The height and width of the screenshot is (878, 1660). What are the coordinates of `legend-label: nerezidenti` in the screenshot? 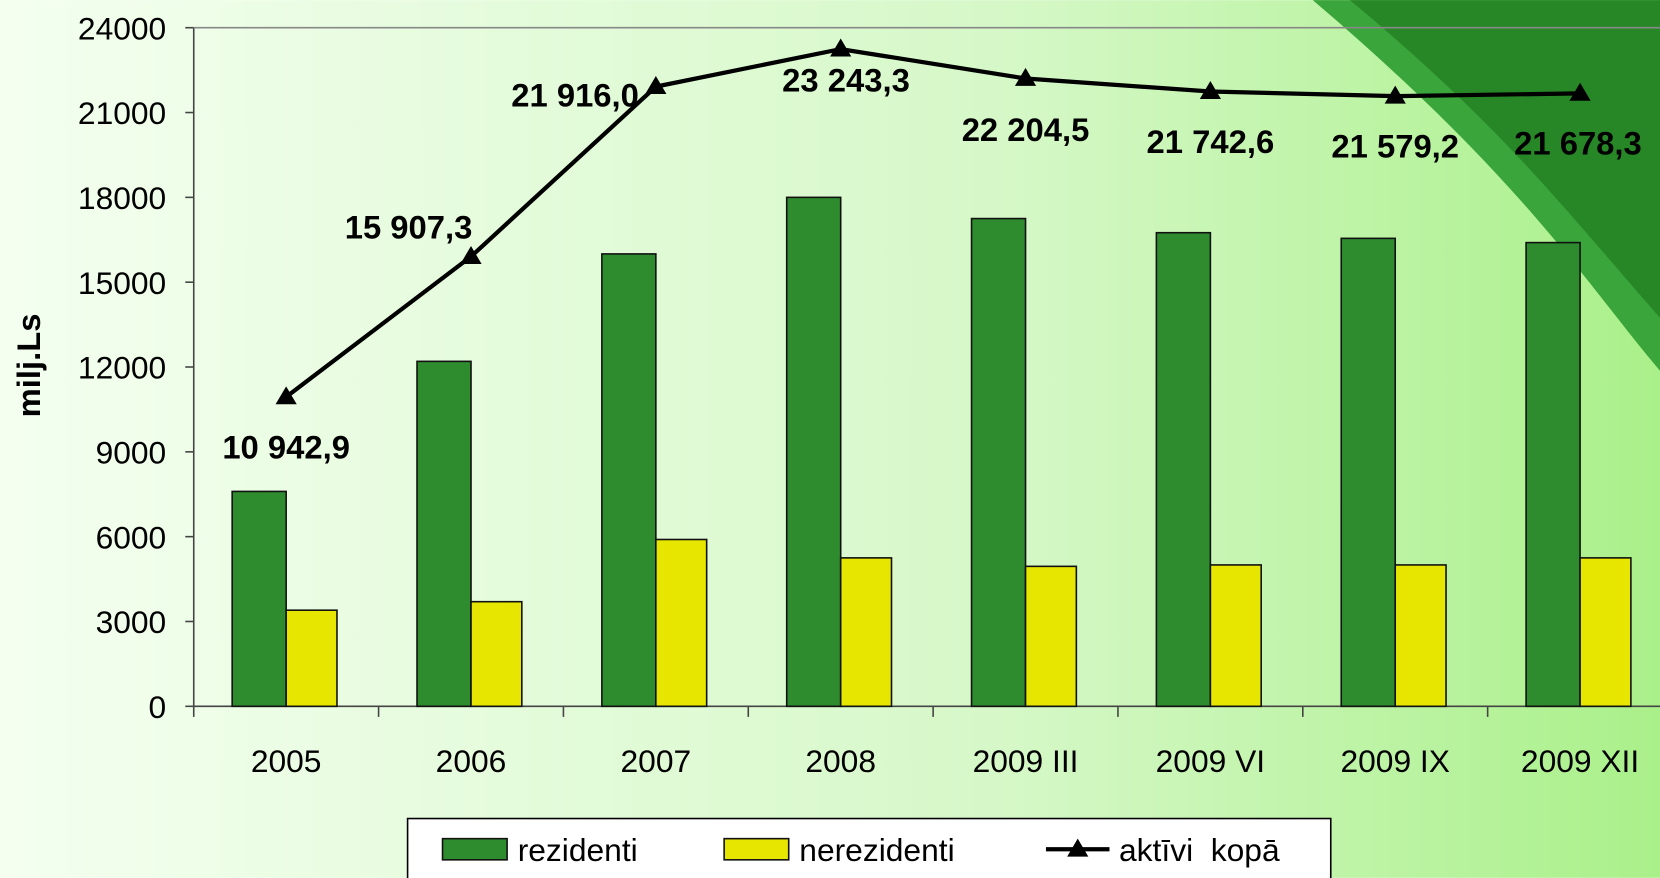 It's located at (876, 850).